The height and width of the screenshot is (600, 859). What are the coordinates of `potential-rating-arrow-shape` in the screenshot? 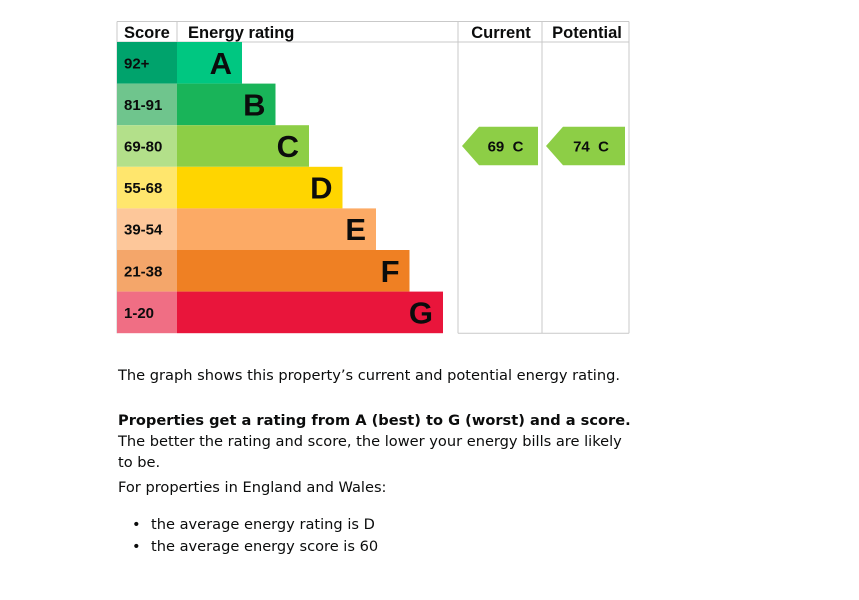 It's located at (585, 146).